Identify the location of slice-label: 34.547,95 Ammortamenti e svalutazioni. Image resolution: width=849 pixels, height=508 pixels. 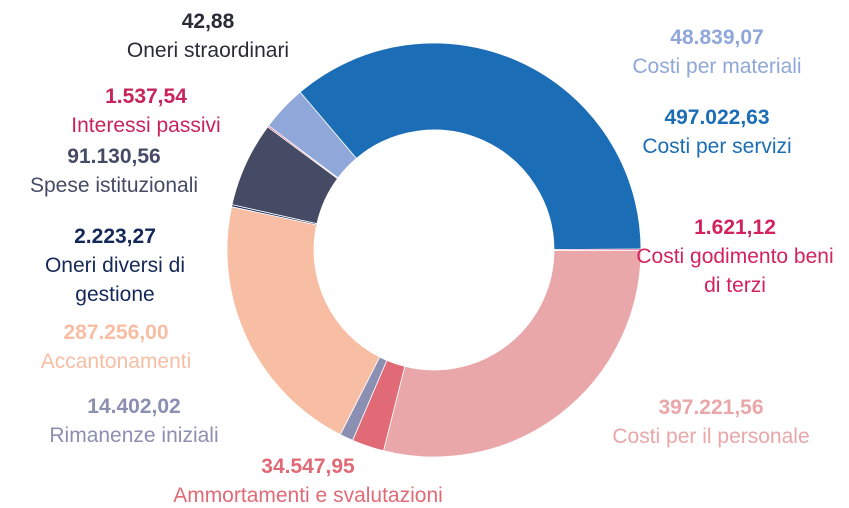
(308, 480).